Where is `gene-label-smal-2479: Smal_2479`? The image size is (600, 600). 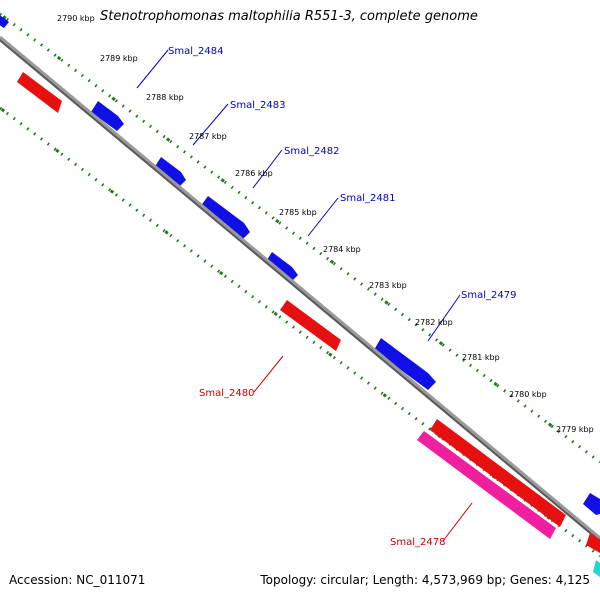
gene-label-smal-2479: Smal_2479 is located at coordinates (488, 295).